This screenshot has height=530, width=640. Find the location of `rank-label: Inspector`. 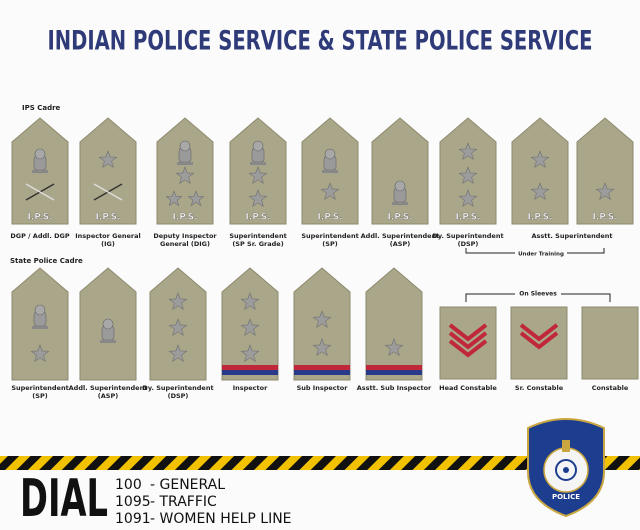

rank-label: Inspector is located at coordinates (250, 388).